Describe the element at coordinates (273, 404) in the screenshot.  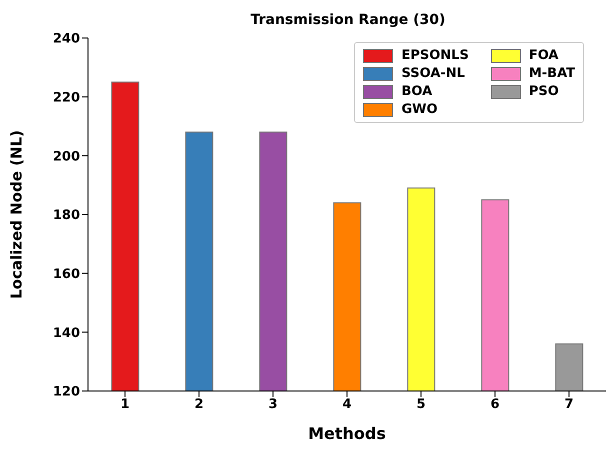
I see `x-tick-label: 3` at that location.